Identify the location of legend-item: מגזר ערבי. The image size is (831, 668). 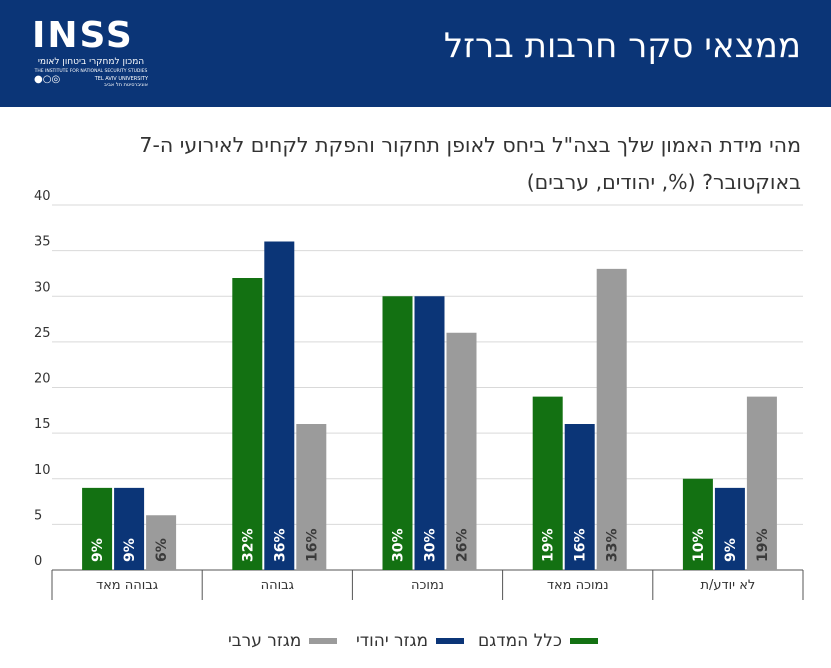
(283, 641).